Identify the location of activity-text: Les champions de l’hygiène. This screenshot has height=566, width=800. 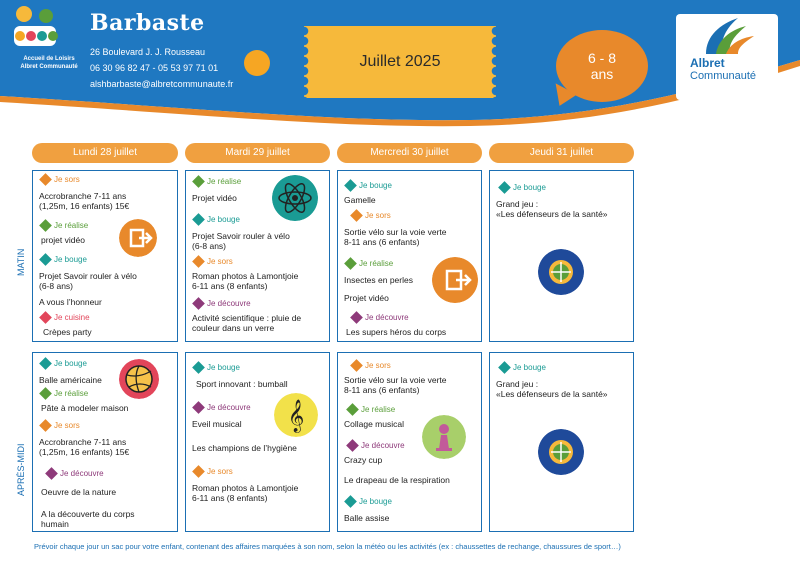
(244, 448).